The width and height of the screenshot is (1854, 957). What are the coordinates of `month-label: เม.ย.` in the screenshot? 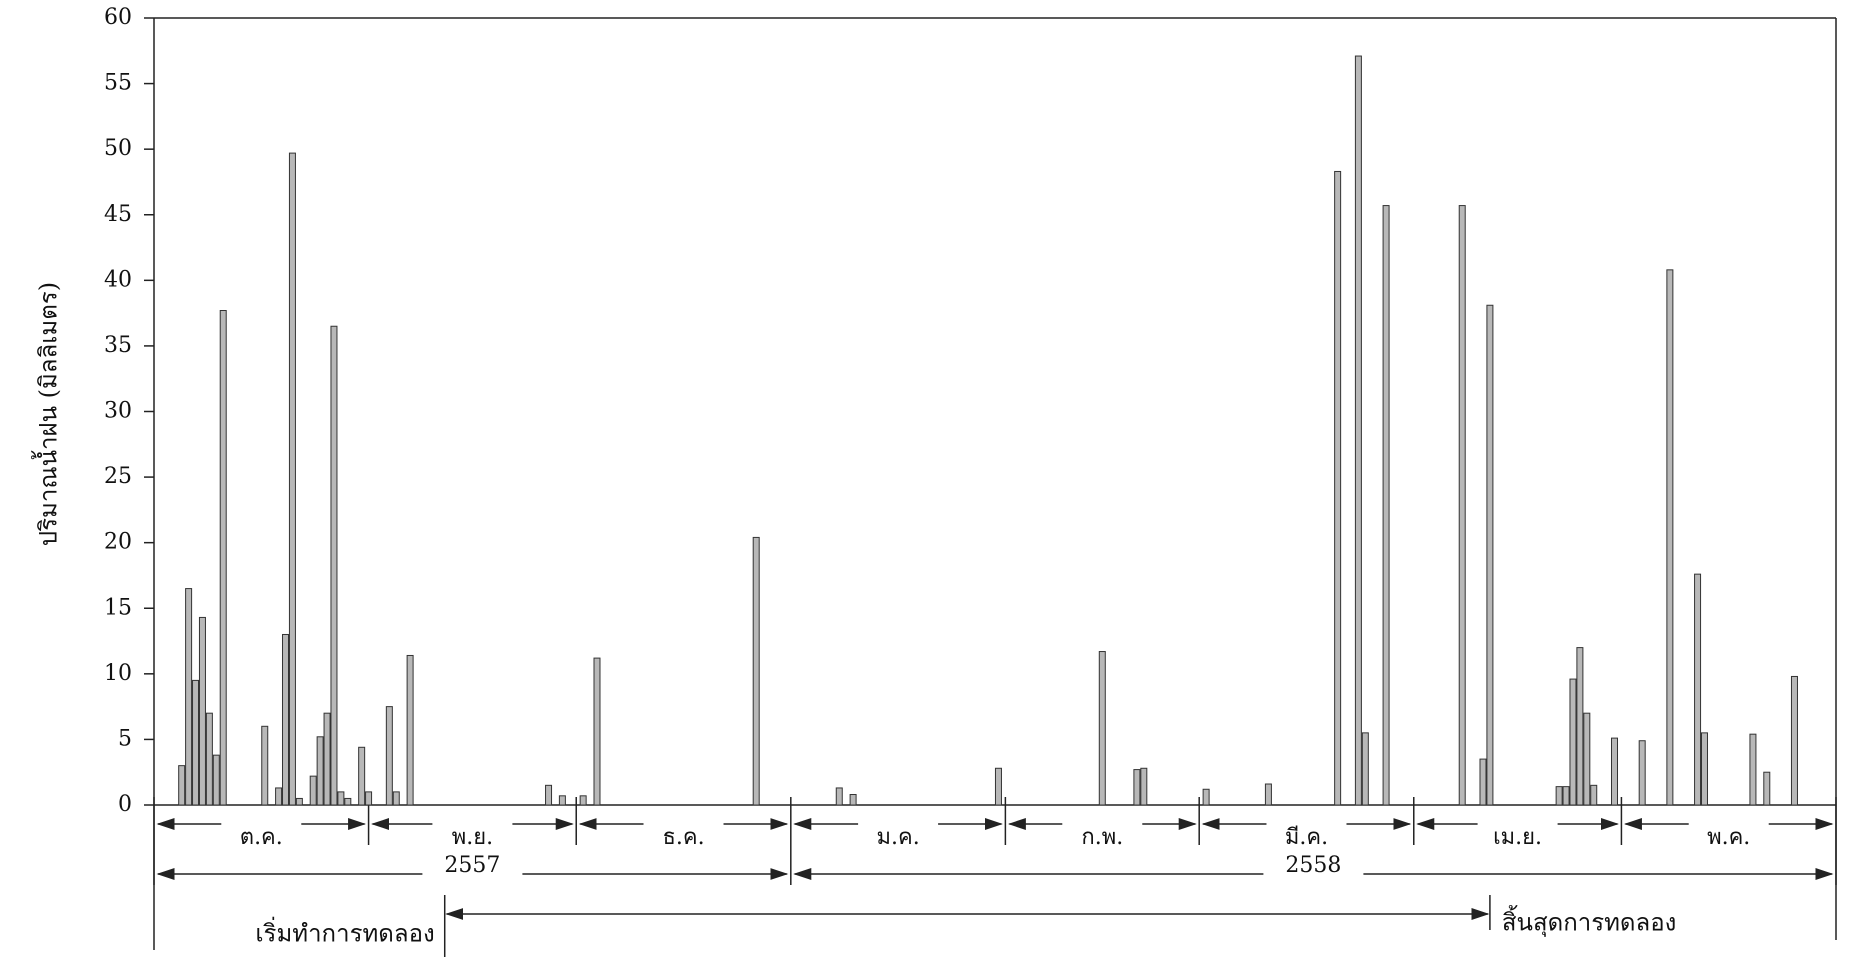 It's located at (1517, 837).